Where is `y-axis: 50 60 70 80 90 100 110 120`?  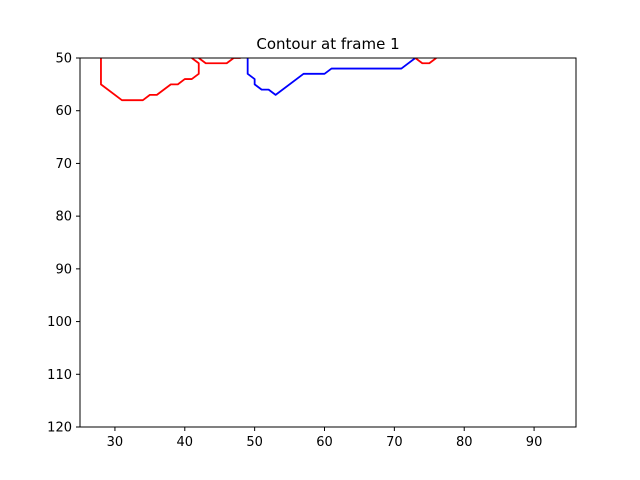 y-axis: 50 60 70 80 90 100 110 120 is located at coordinates (63, 244).